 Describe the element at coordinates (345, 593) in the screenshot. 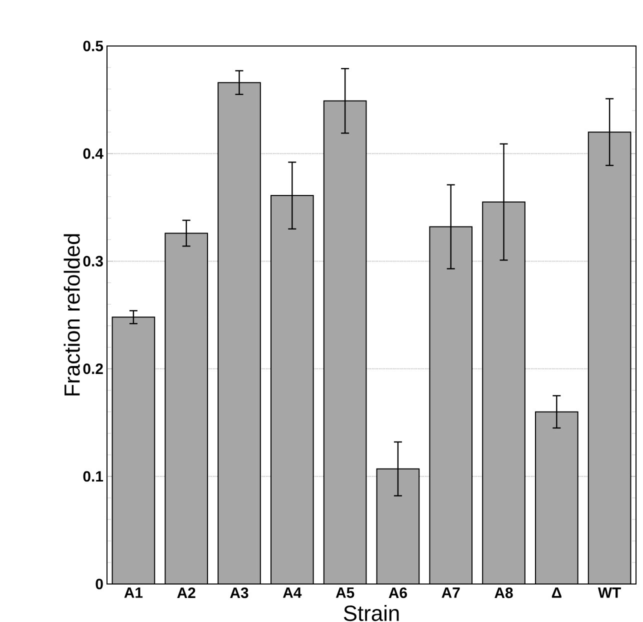

I see `x-tick-label: A5` at that location.